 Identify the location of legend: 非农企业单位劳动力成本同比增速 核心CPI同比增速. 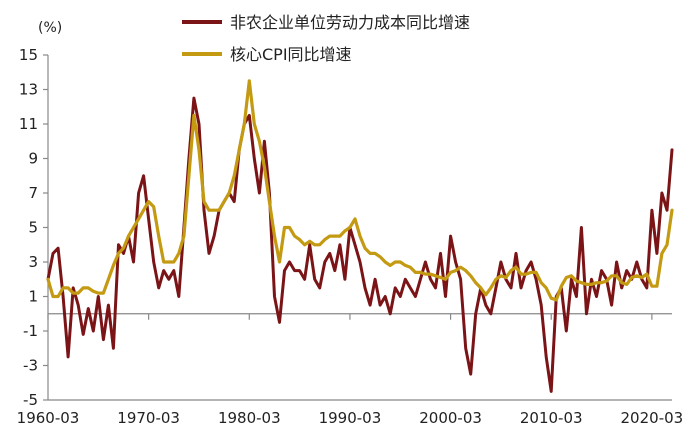
(326, 38).